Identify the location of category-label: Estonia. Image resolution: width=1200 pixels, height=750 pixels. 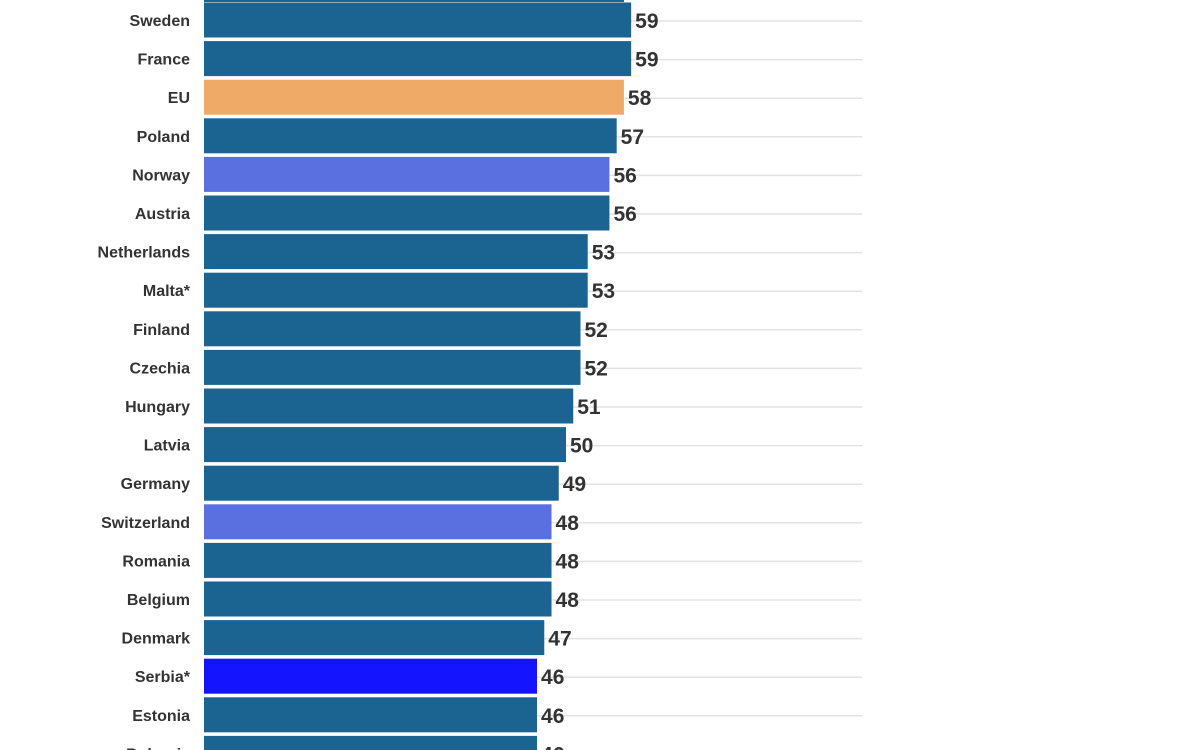
(161, 716).